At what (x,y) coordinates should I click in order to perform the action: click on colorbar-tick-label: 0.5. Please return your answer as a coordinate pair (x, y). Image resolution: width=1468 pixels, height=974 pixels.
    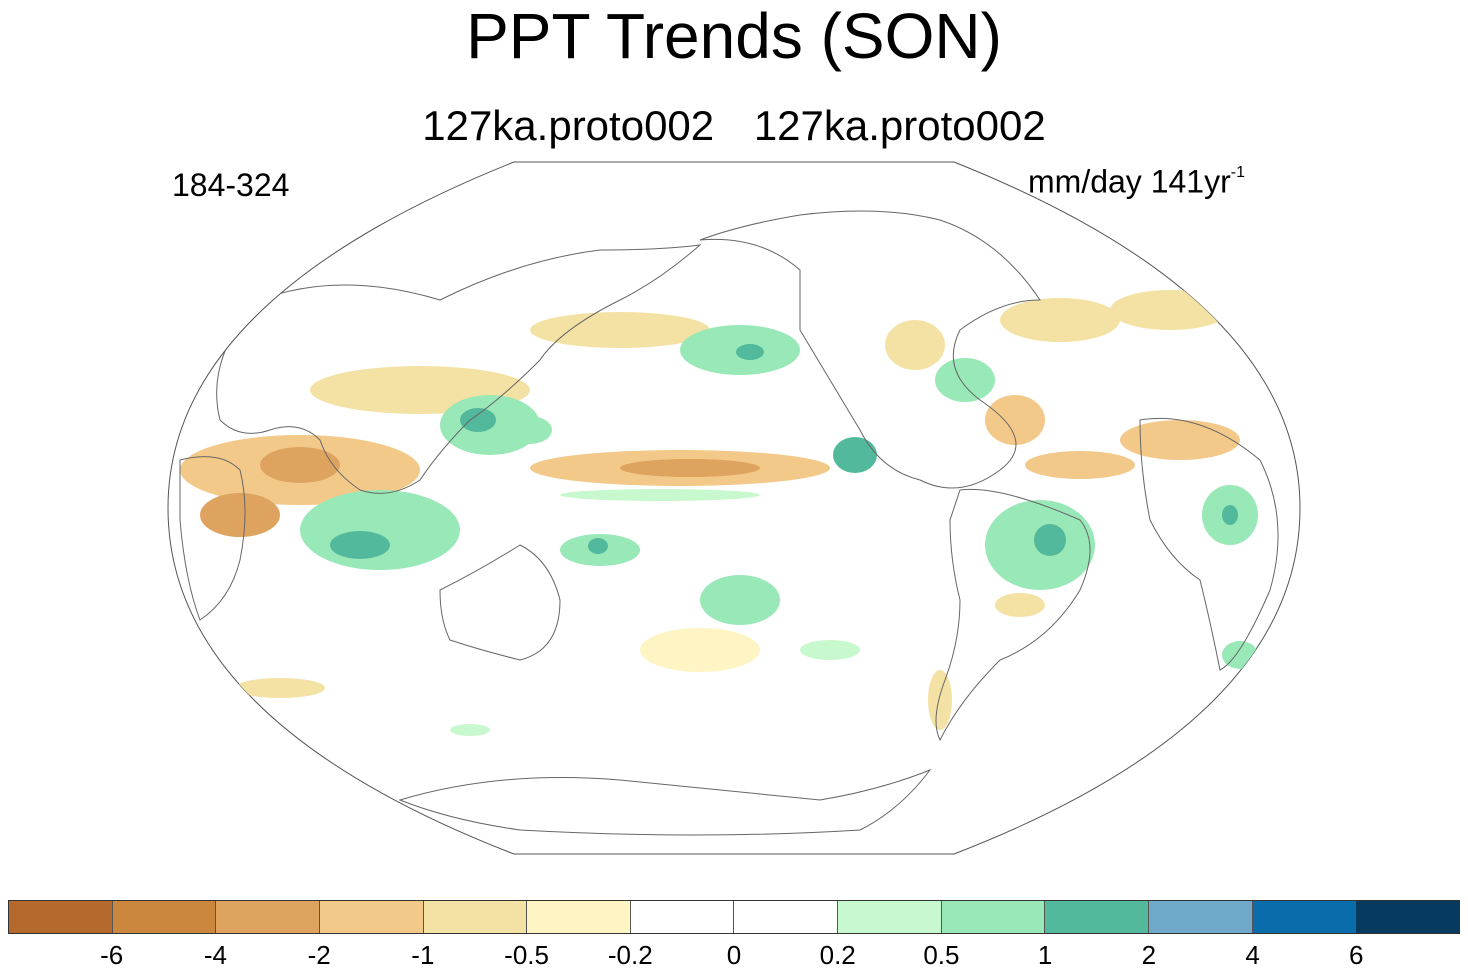
    Looking at the image, I should click on (941, 955).